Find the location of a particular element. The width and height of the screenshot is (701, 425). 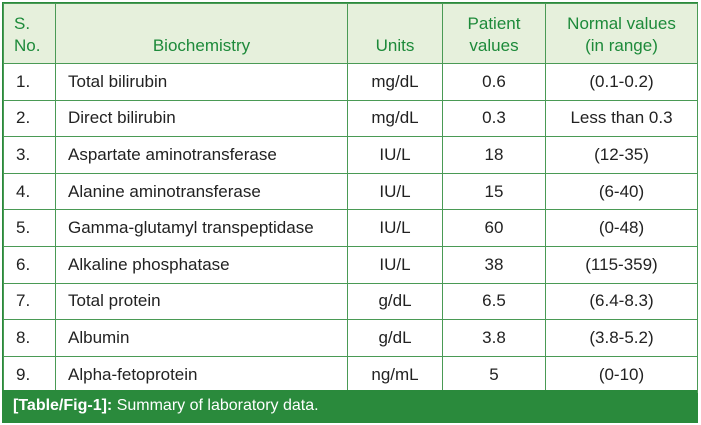

table-row: 4. Alanine aminotransferase IU/L 15 (6-40) is located at coordinates (350, 191).